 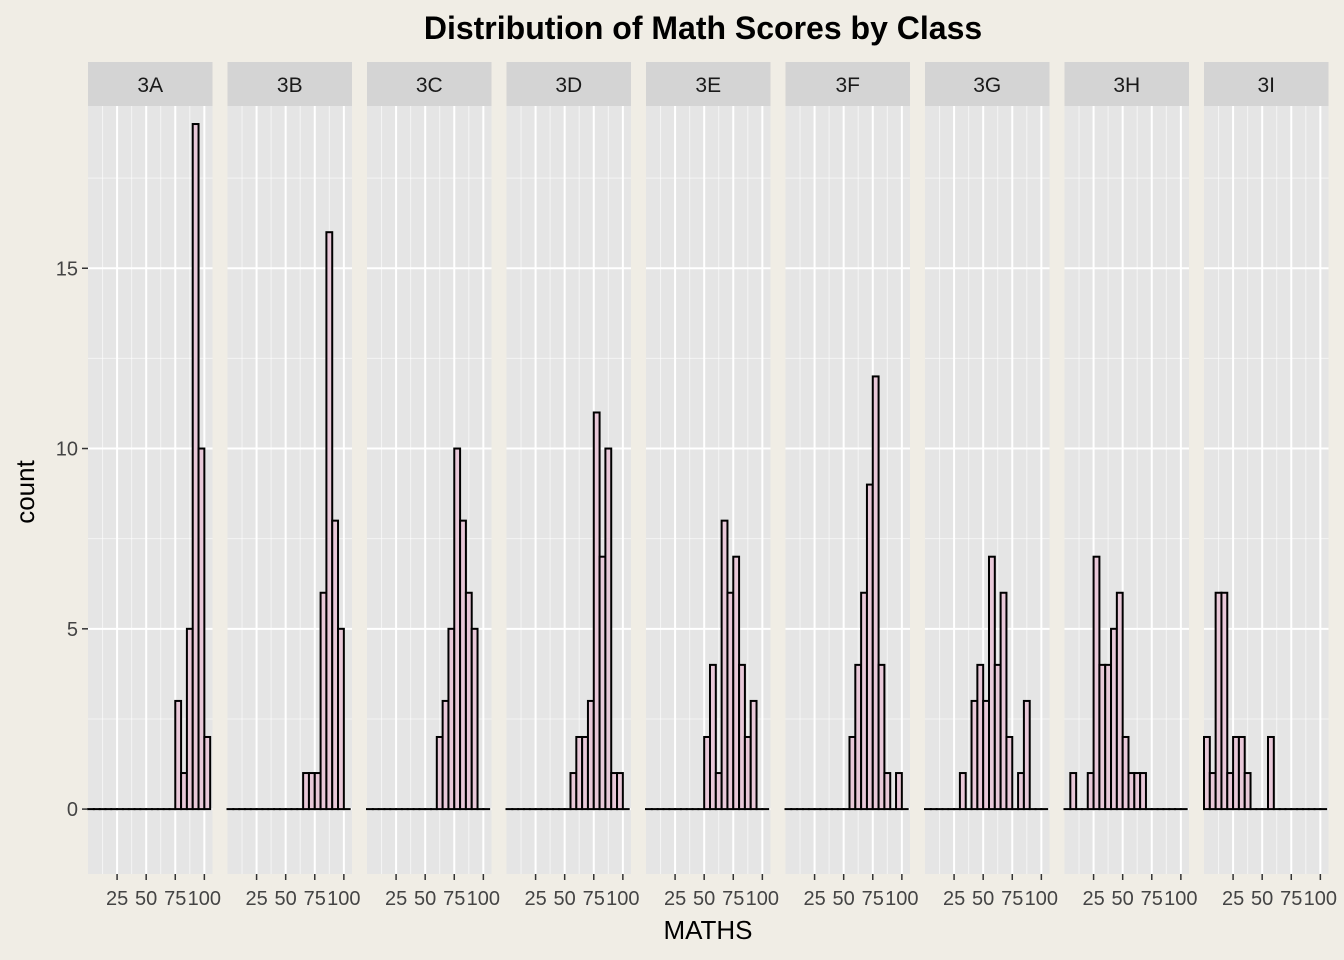 I want to click on facet-panel-3i: 3I 25 50 75 100, so click(x=1270, y=486).